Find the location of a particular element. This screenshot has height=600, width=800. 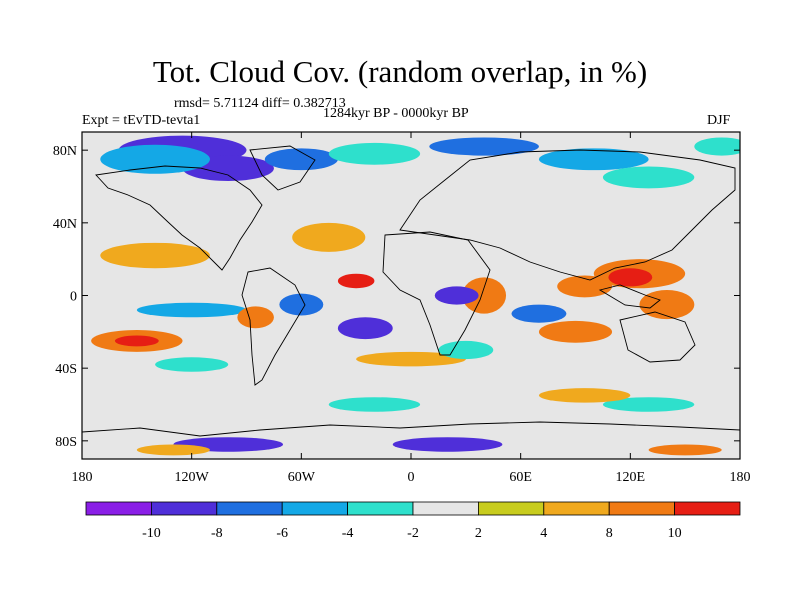

colorbar-label-6: 4 is located at coordinates (543, 533).